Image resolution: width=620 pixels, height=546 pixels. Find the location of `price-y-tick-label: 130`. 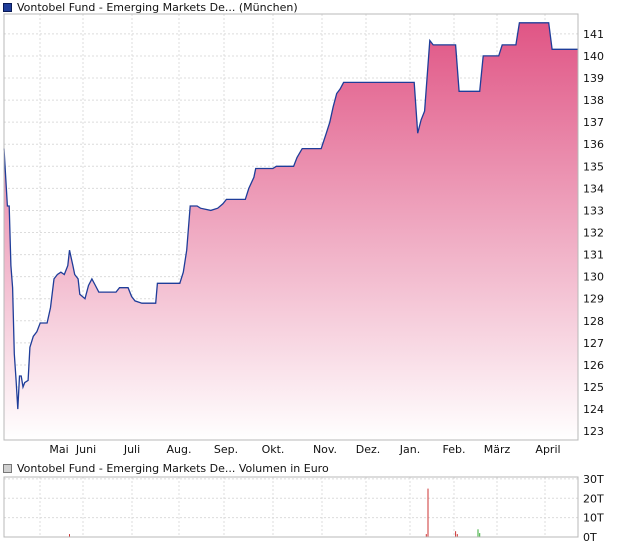

price-y-tick-label: 130 is located at coordinates (593, 277).